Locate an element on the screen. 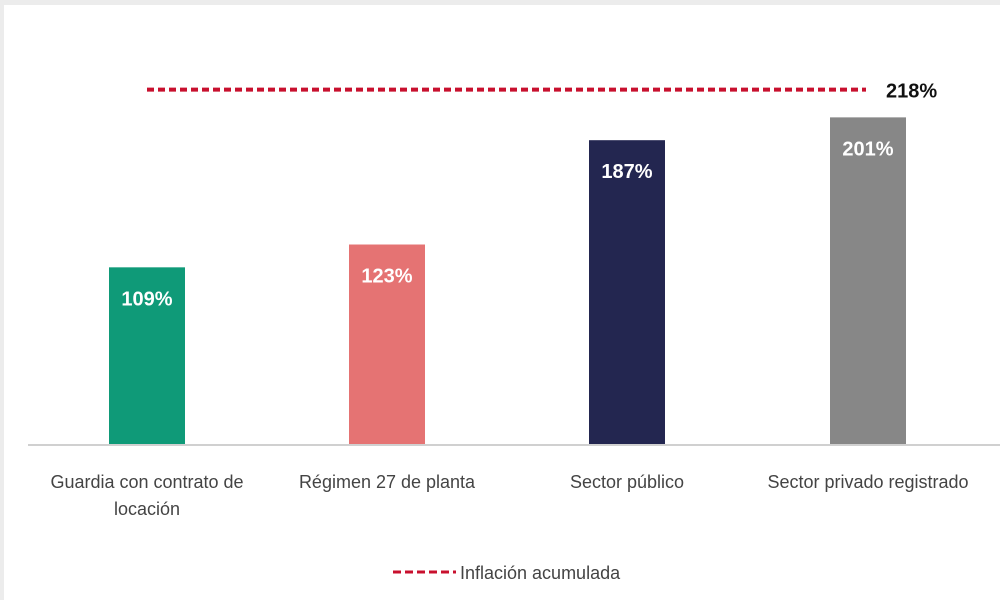  category-label-1-0: Régimen 27 de planta is located at coordinates (387, 482).